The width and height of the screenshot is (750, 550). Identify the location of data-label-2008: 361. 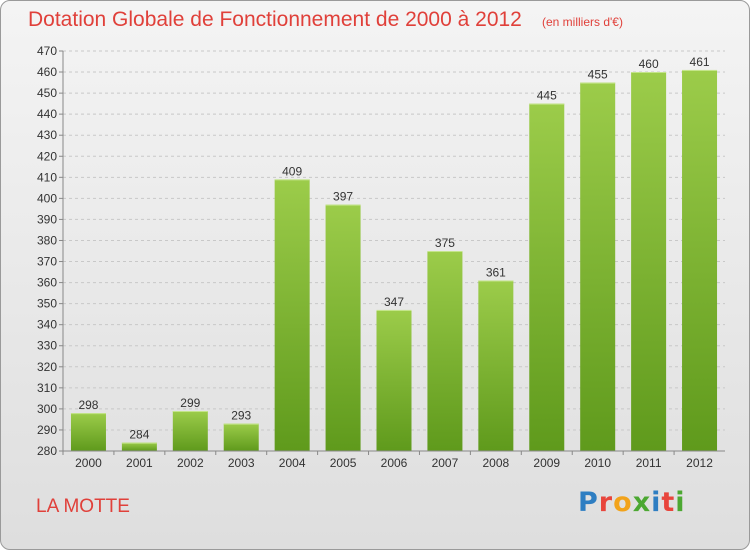
(496, 272).